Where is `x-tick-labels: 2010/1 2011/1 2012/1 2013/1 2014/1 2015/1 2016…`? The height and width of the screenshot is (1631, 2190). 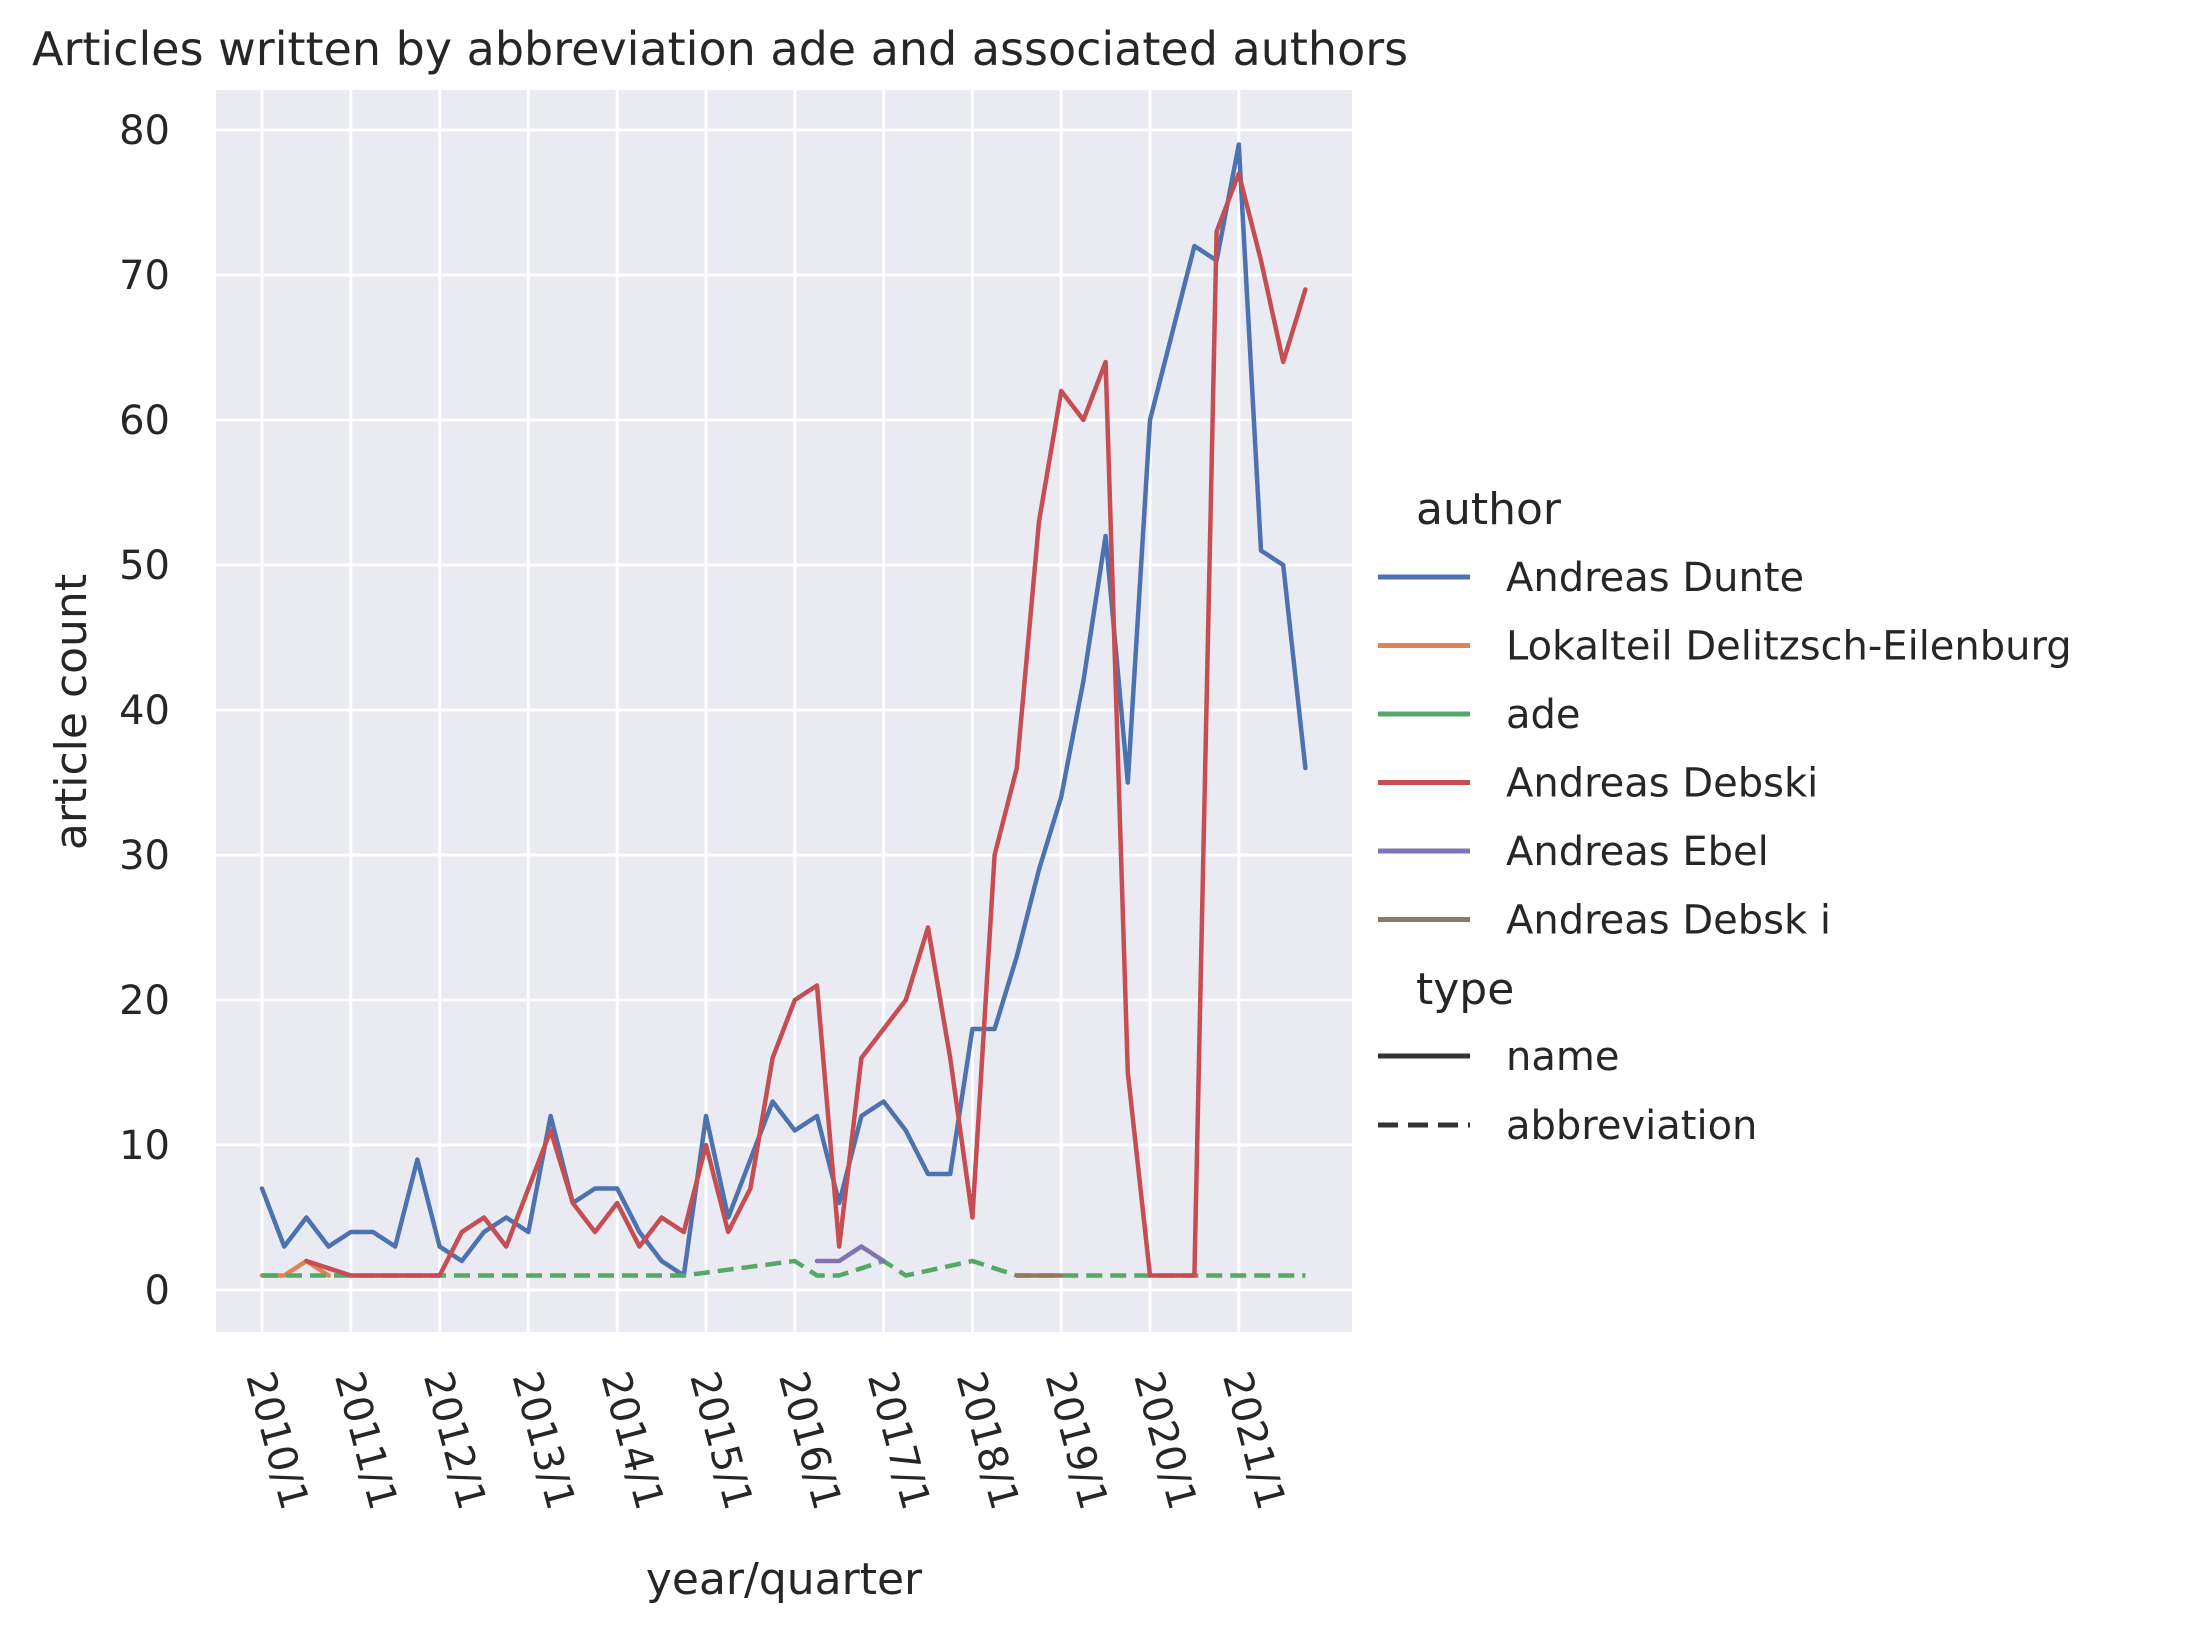
x-tick-labels: 2010/1 2011/1 2012/1 2013/1 2014/1 2015/1 2016… is located at coordinates (765, 1441).